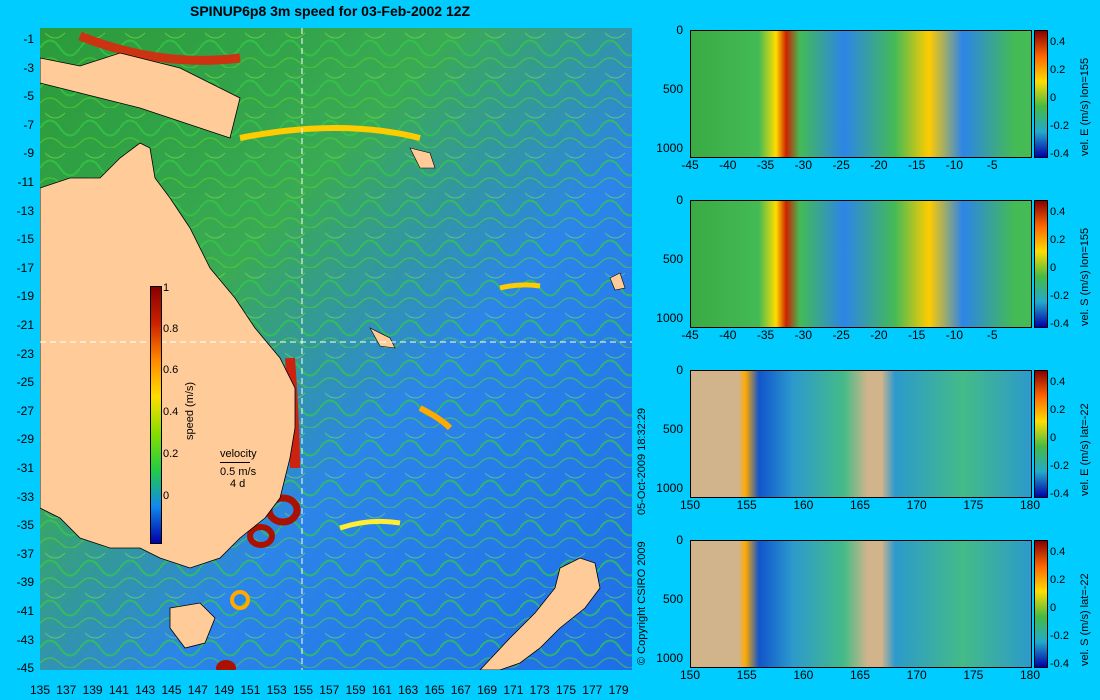 The height and width of the screenshot is (700, 1100). I want to click on panel-x-label: -25, so click(841, 165).